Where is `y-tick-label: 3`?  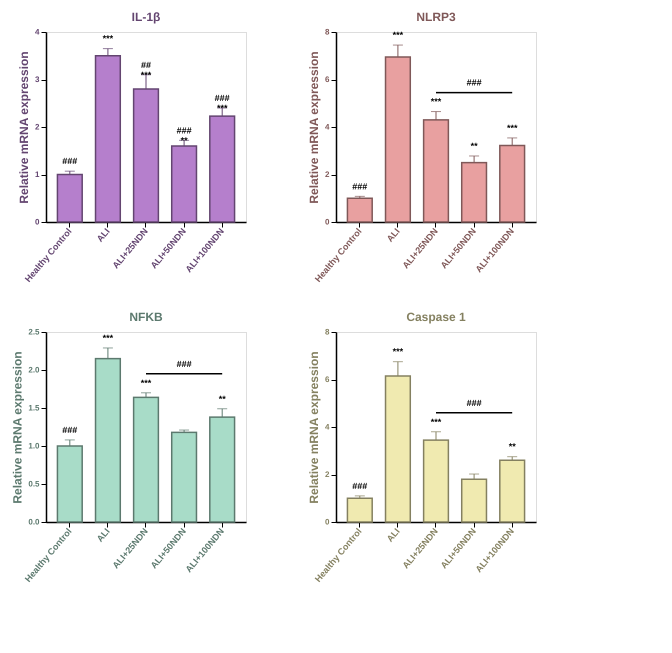 y-tick-label: 3 is located at coordinates (37, 79).